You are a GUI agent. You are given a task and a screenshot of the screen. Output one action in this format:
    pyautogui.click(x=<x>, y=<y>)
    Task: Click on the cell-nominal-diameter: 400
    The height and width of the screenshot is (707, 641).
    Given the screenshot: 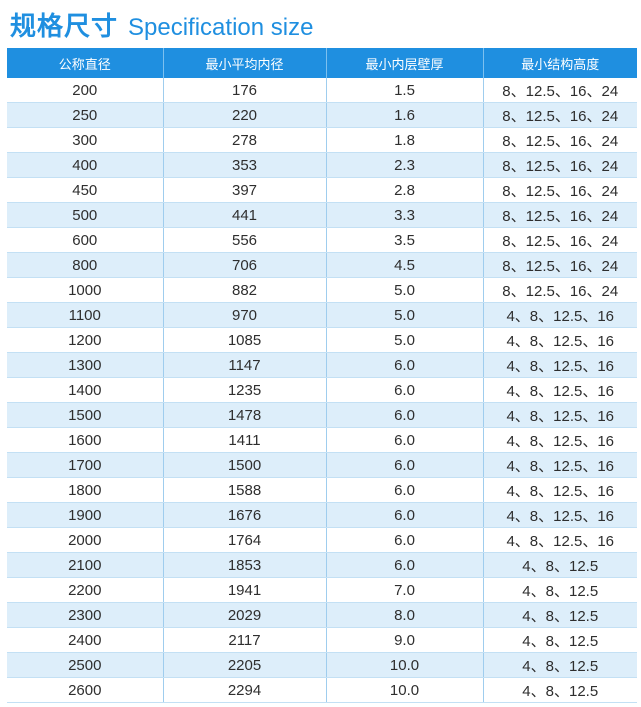 What is the action you would take?
    pyautogui.click(x=85, y=165)
    